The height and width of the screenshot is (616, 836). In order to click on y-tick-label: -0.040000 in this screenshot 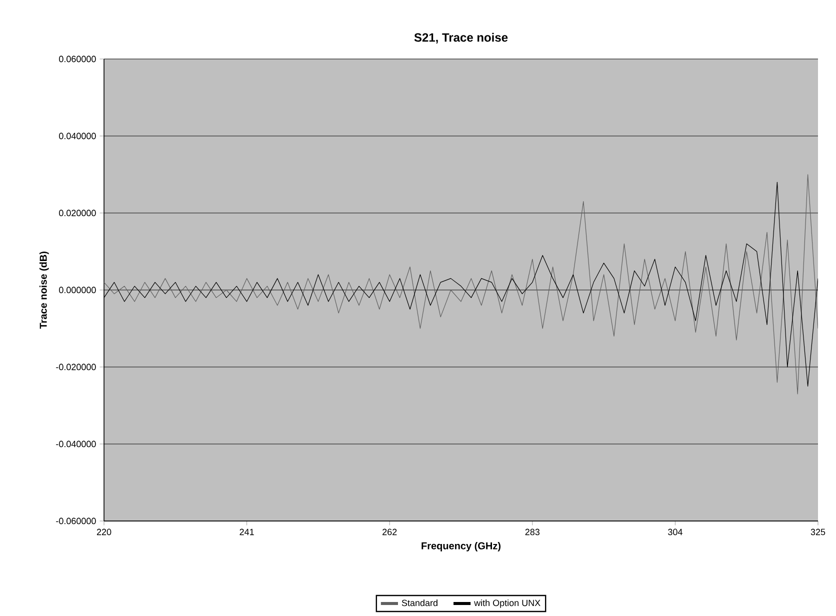, I will do `click(76, 444)`.